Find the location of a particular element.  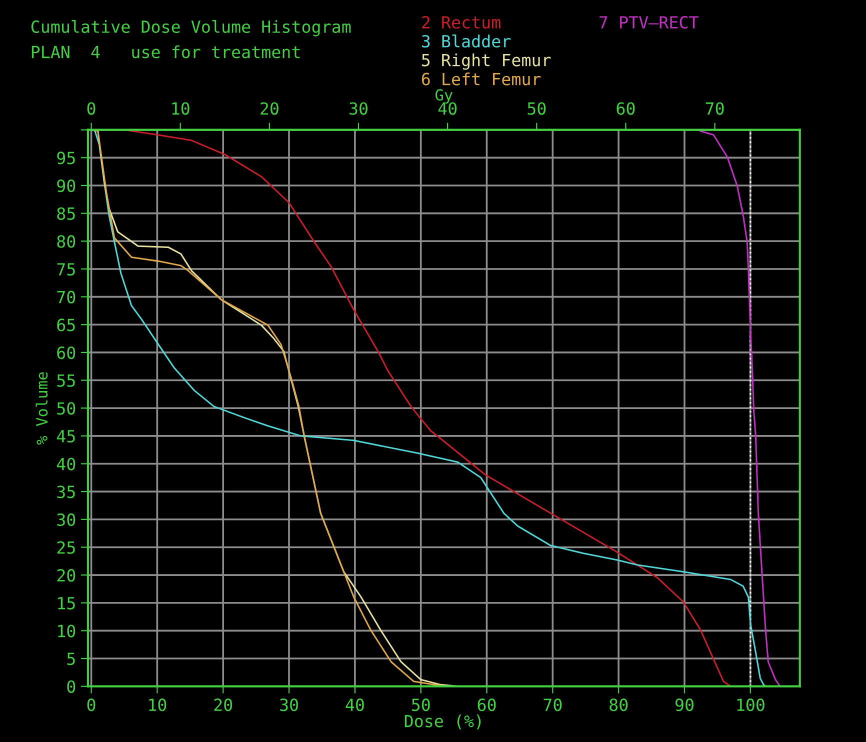

y-tick-label: 95 is located at coordinates (66, 158).